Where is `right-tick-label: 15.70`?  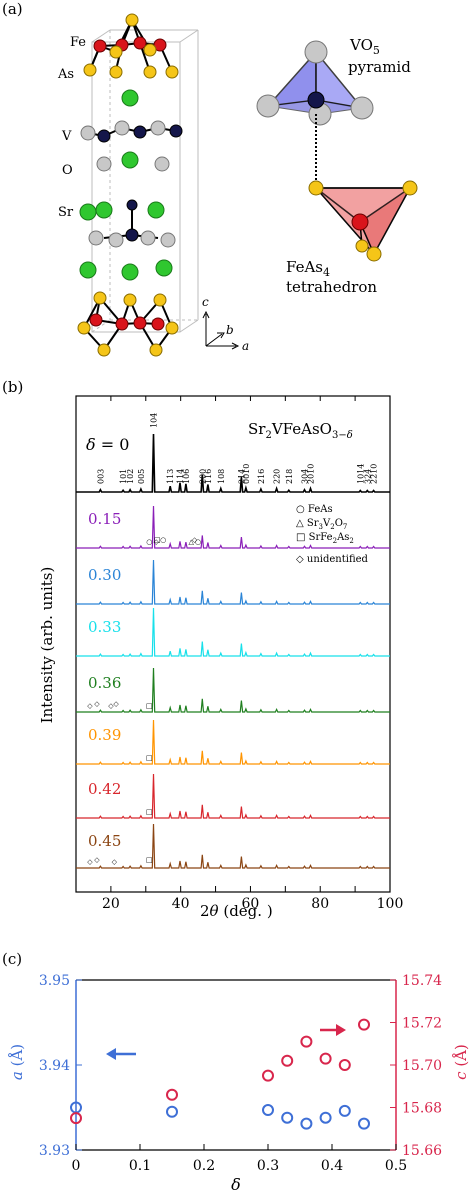 right-tick-label: 15.70 is located at coordinates (422, 1066).